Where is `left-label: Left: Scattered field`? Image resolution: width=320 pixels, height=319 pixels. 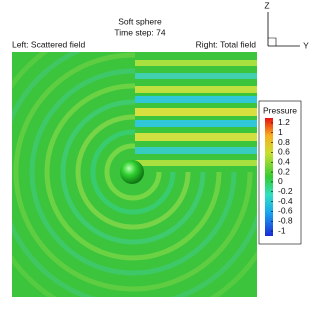 left-label: Left: Scattered field is located at coordinates (49, 44).